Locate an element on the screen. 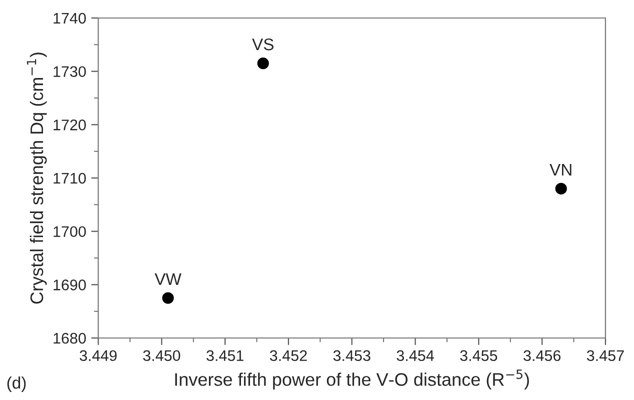  x-axis-title: Inverse fifth power of the V-O distance (R$^{−5}$) is located at coordinates (352, 380).